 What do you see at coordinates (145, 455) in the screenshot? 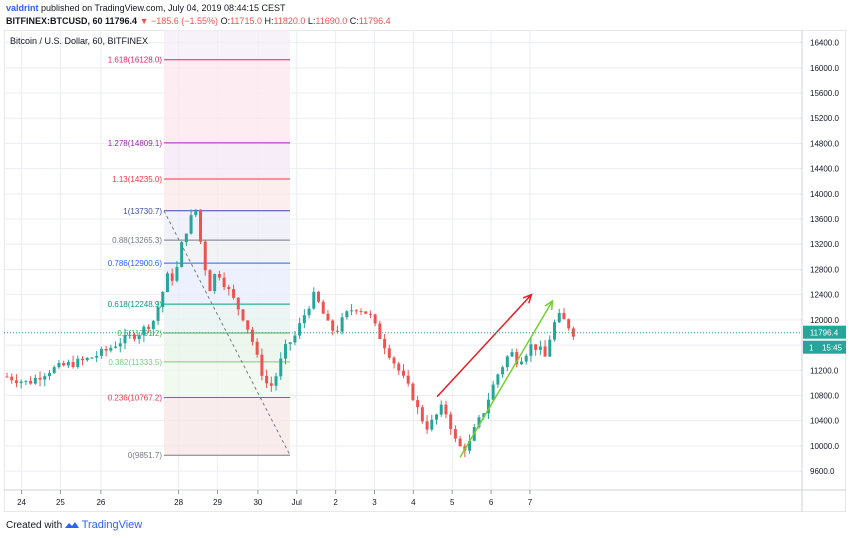
I see `fib-level-label: 0(9851.7)` at bounding box center [145, 455].